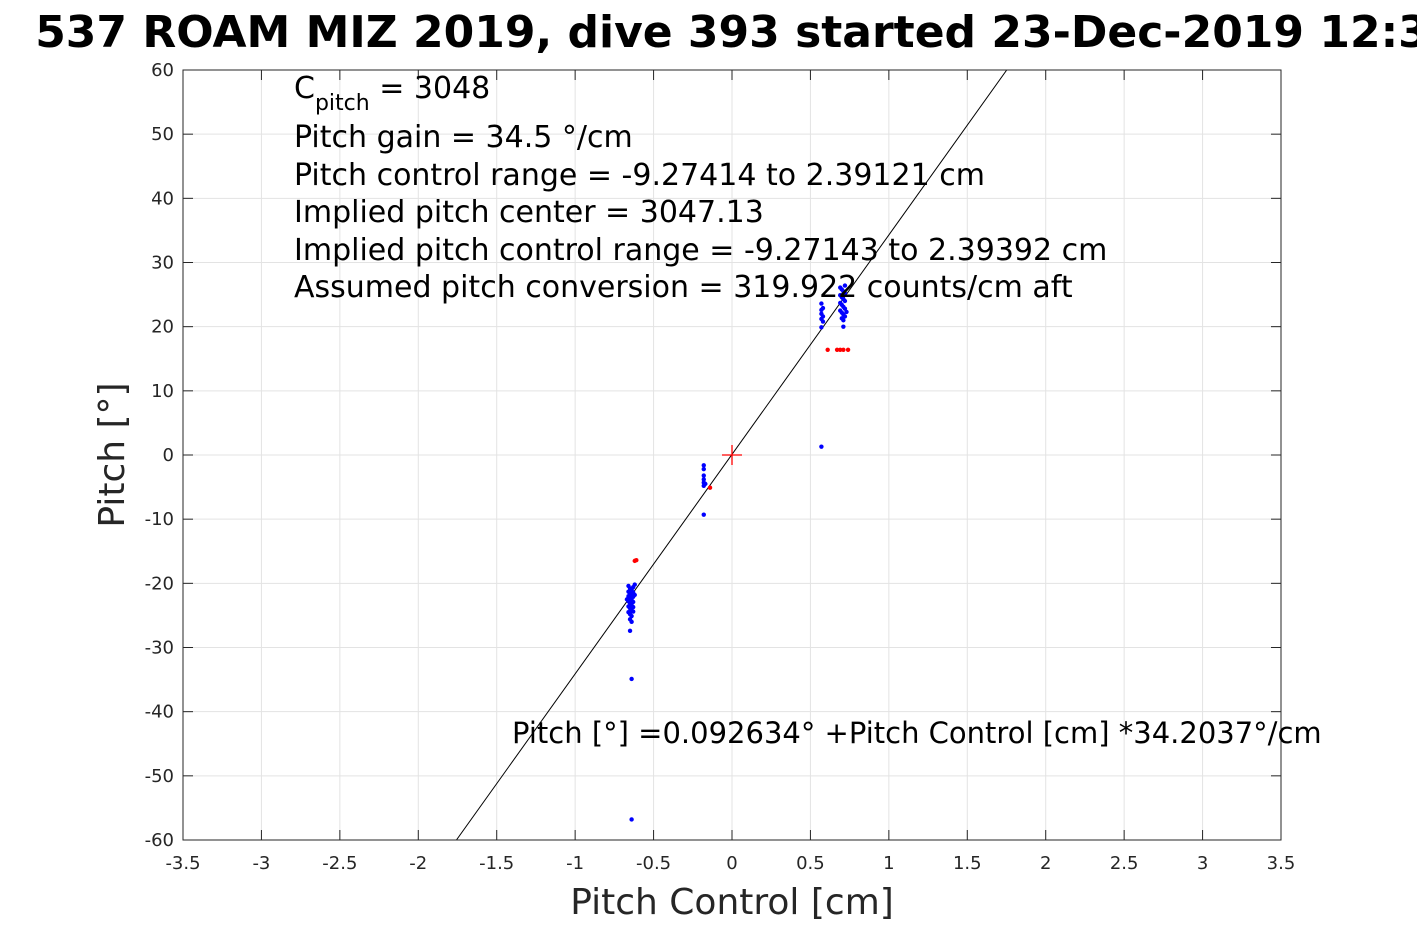 The height and width of the screenshot is (945, 1417). What do you see at coordinates (261, 863) in the screenshot?
I see `x-tick-label: -3` at bounding box center [261, 863].